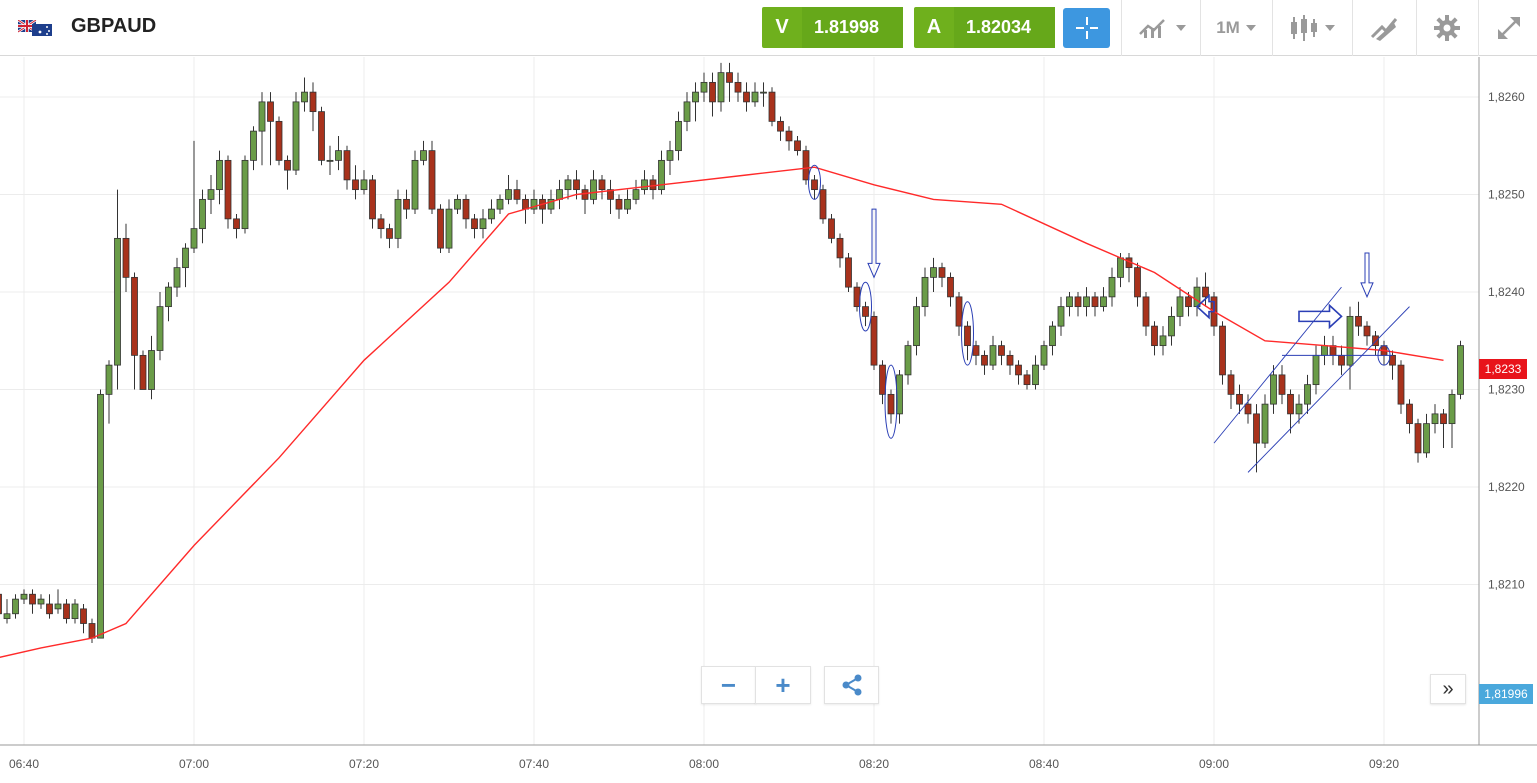 Image resolution: width=1537 pixels, height=783 pixels. I want to click on chart-type-icon, so click(1152, 28).